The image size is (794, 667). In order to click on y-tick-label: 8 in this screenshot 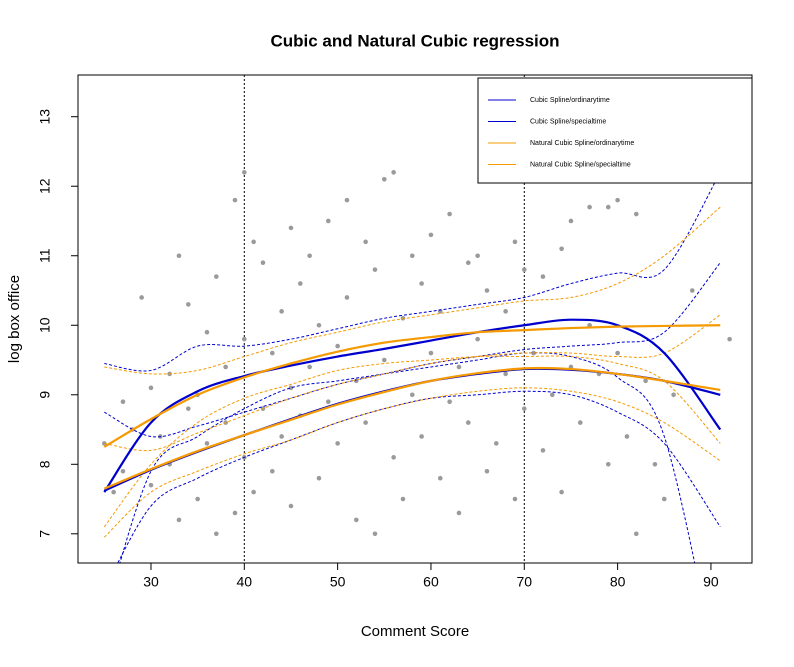, I will do `click(45, 464)`.